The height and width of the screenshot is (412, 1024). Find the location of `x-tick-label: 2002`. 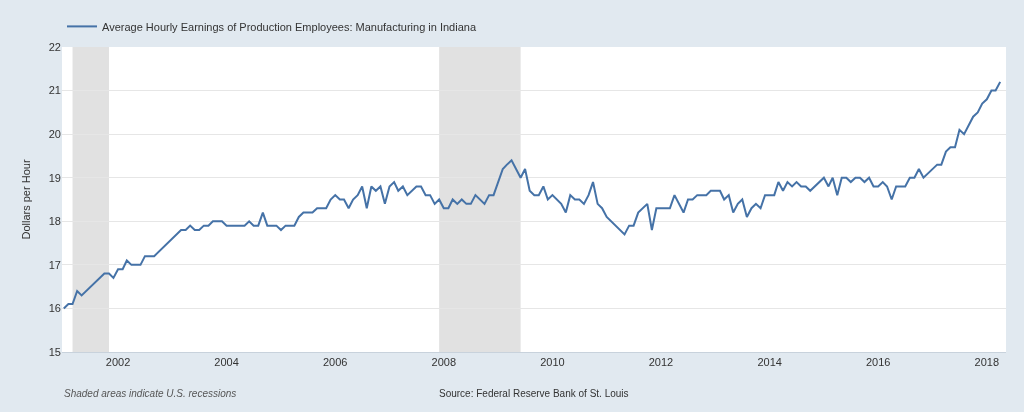

x-tick-label: 2002 is located at coordinates (118, 362).